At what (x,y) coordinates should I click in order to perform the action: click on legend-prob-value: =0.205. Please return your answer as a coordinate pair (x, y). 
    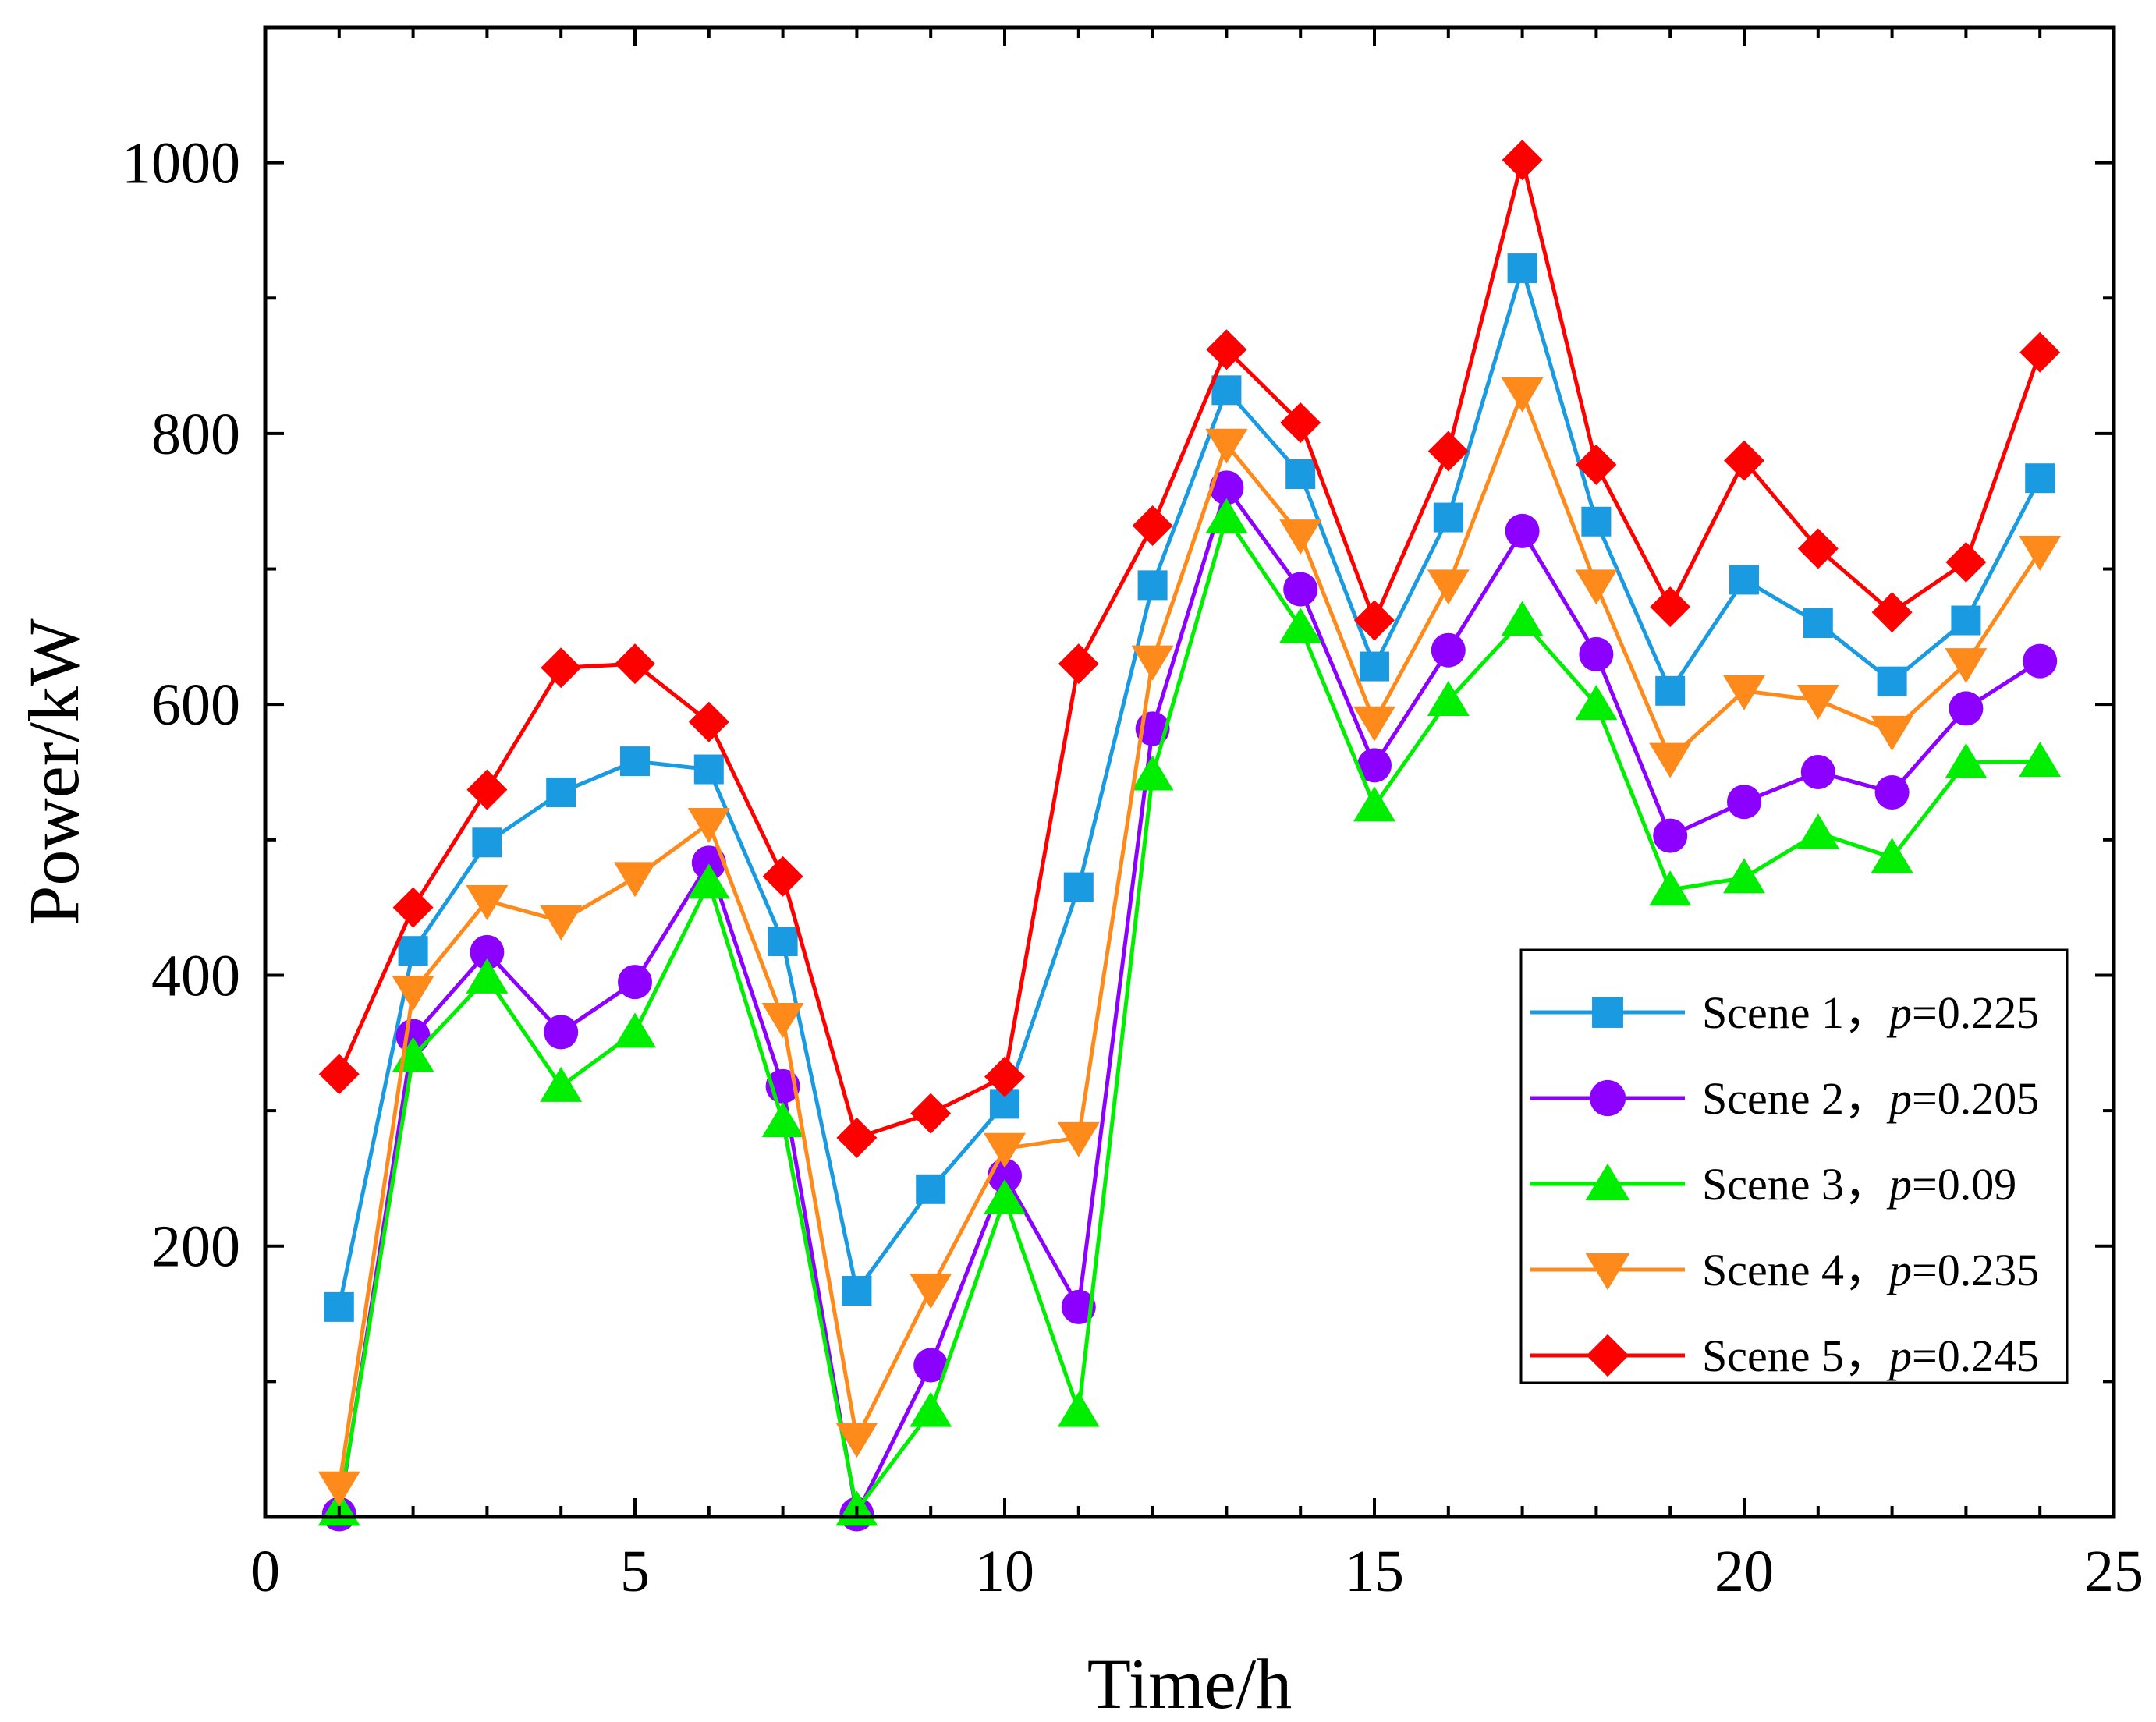
    Looking at the image, I should click on (1975, 1098).